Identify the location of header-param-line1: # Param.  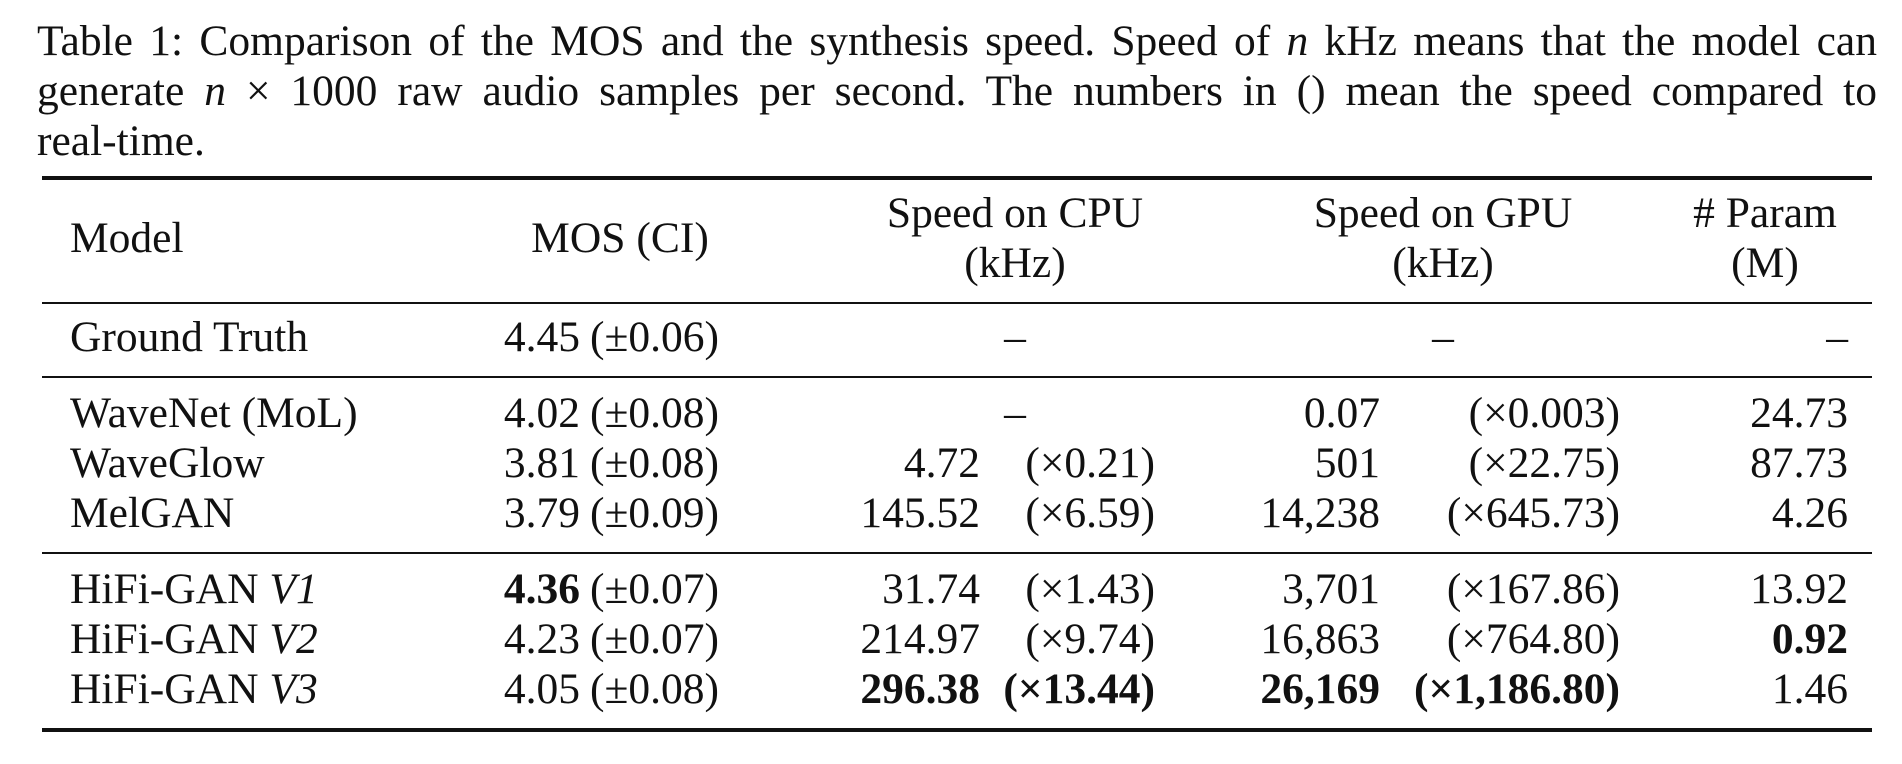
(1765, 213).